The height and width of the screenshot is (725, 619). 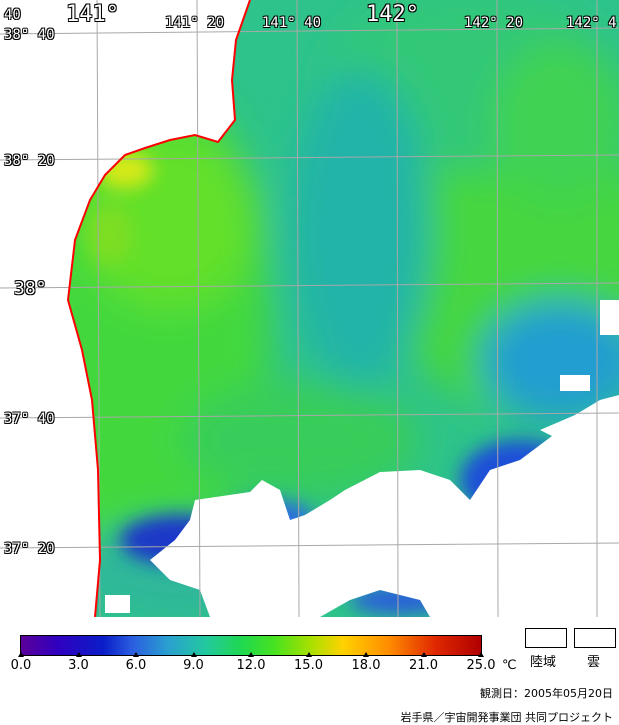 I want to click on land-legend-swatch, so click(x=546, y=638).